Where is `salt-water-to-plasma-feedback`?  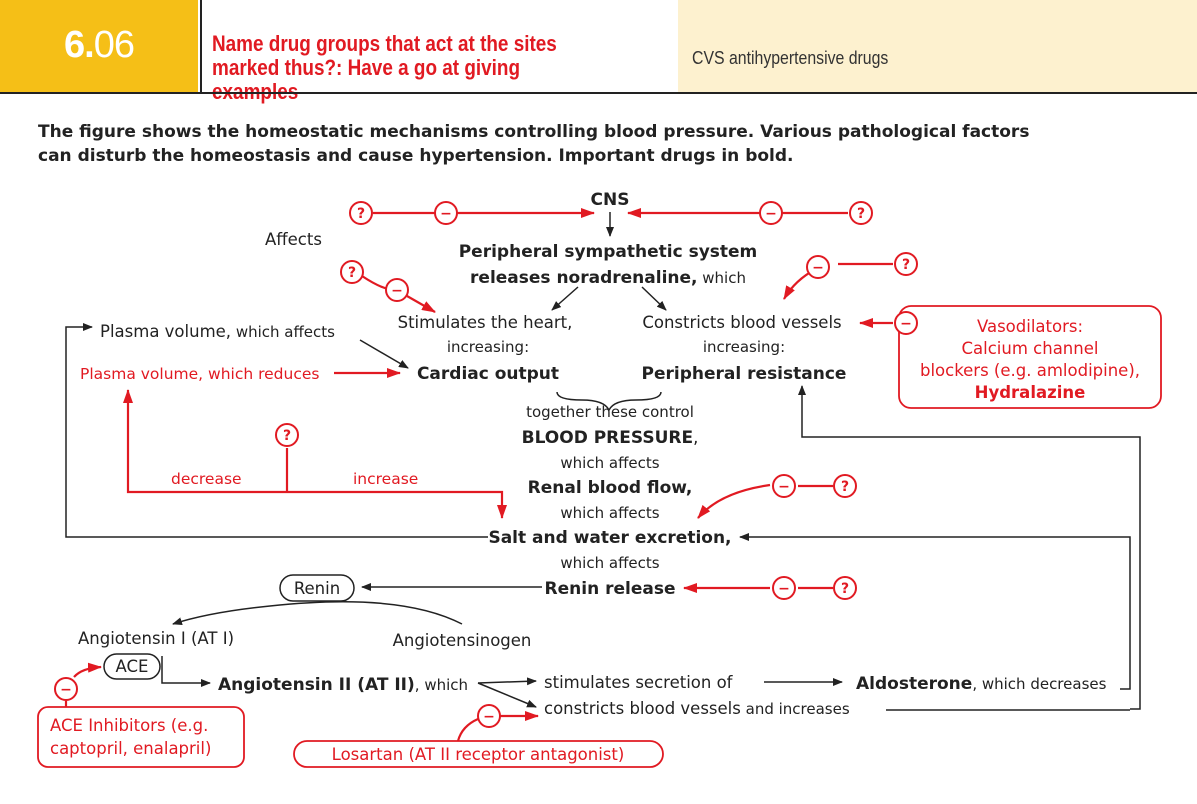
salt-water-to-plasma-feedback is located at coordinates (276, 430).